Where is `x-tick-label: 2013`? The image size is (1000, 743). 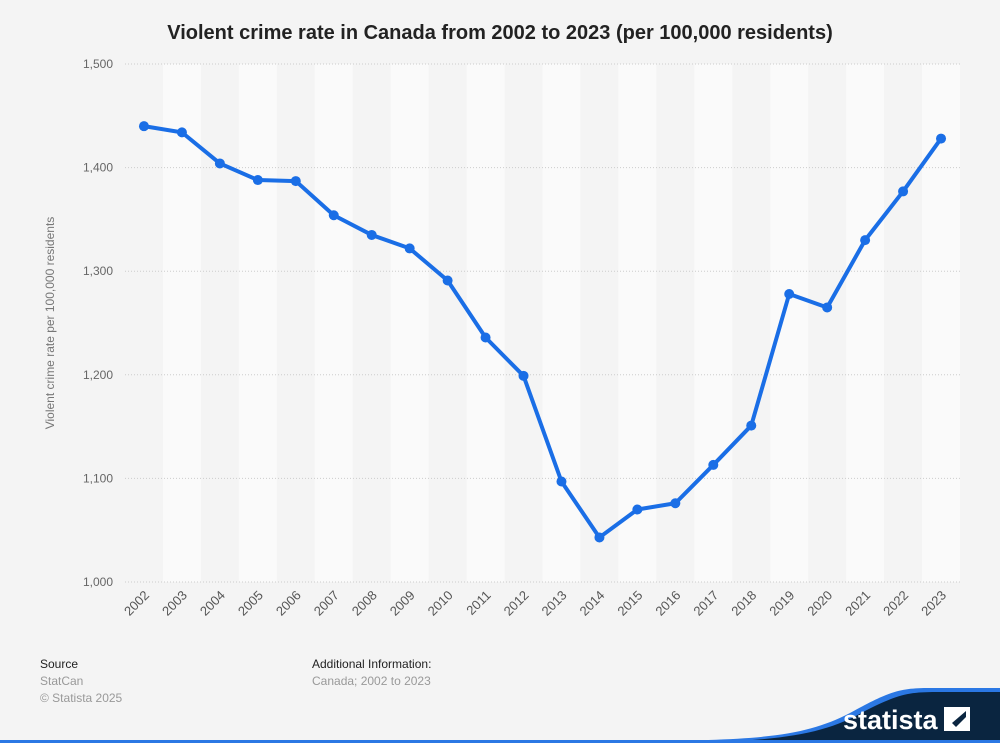
x-tick-label: 2013 is located at coordinates (554, 603).